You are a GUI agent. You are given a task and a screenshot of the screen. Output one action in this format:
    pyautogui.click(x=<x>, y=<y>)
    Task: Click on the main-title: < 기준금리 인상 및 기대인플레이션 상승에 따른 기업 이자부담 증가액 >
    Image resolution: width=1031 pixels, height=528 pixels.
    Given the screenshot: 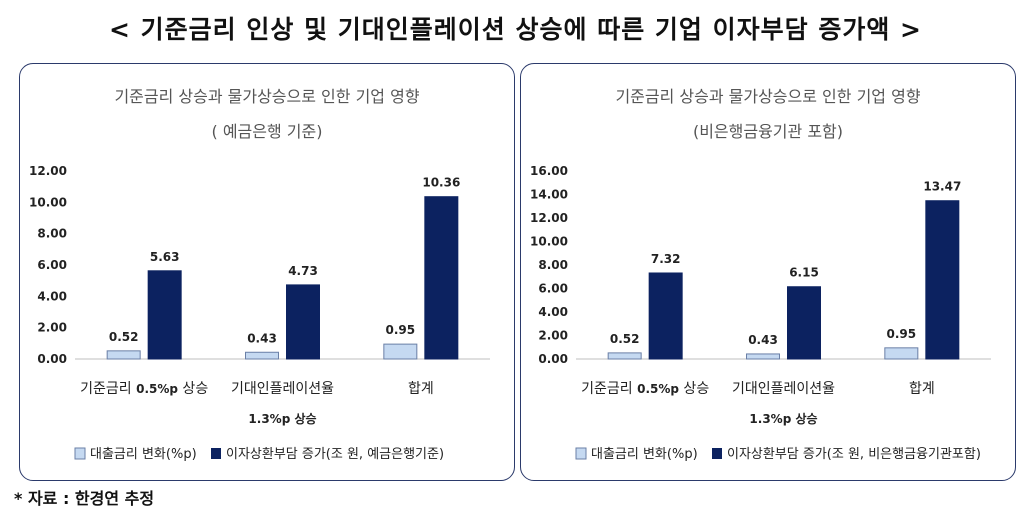 What is the action you would take?
    pyautogui.click(x=515, y=29)
    